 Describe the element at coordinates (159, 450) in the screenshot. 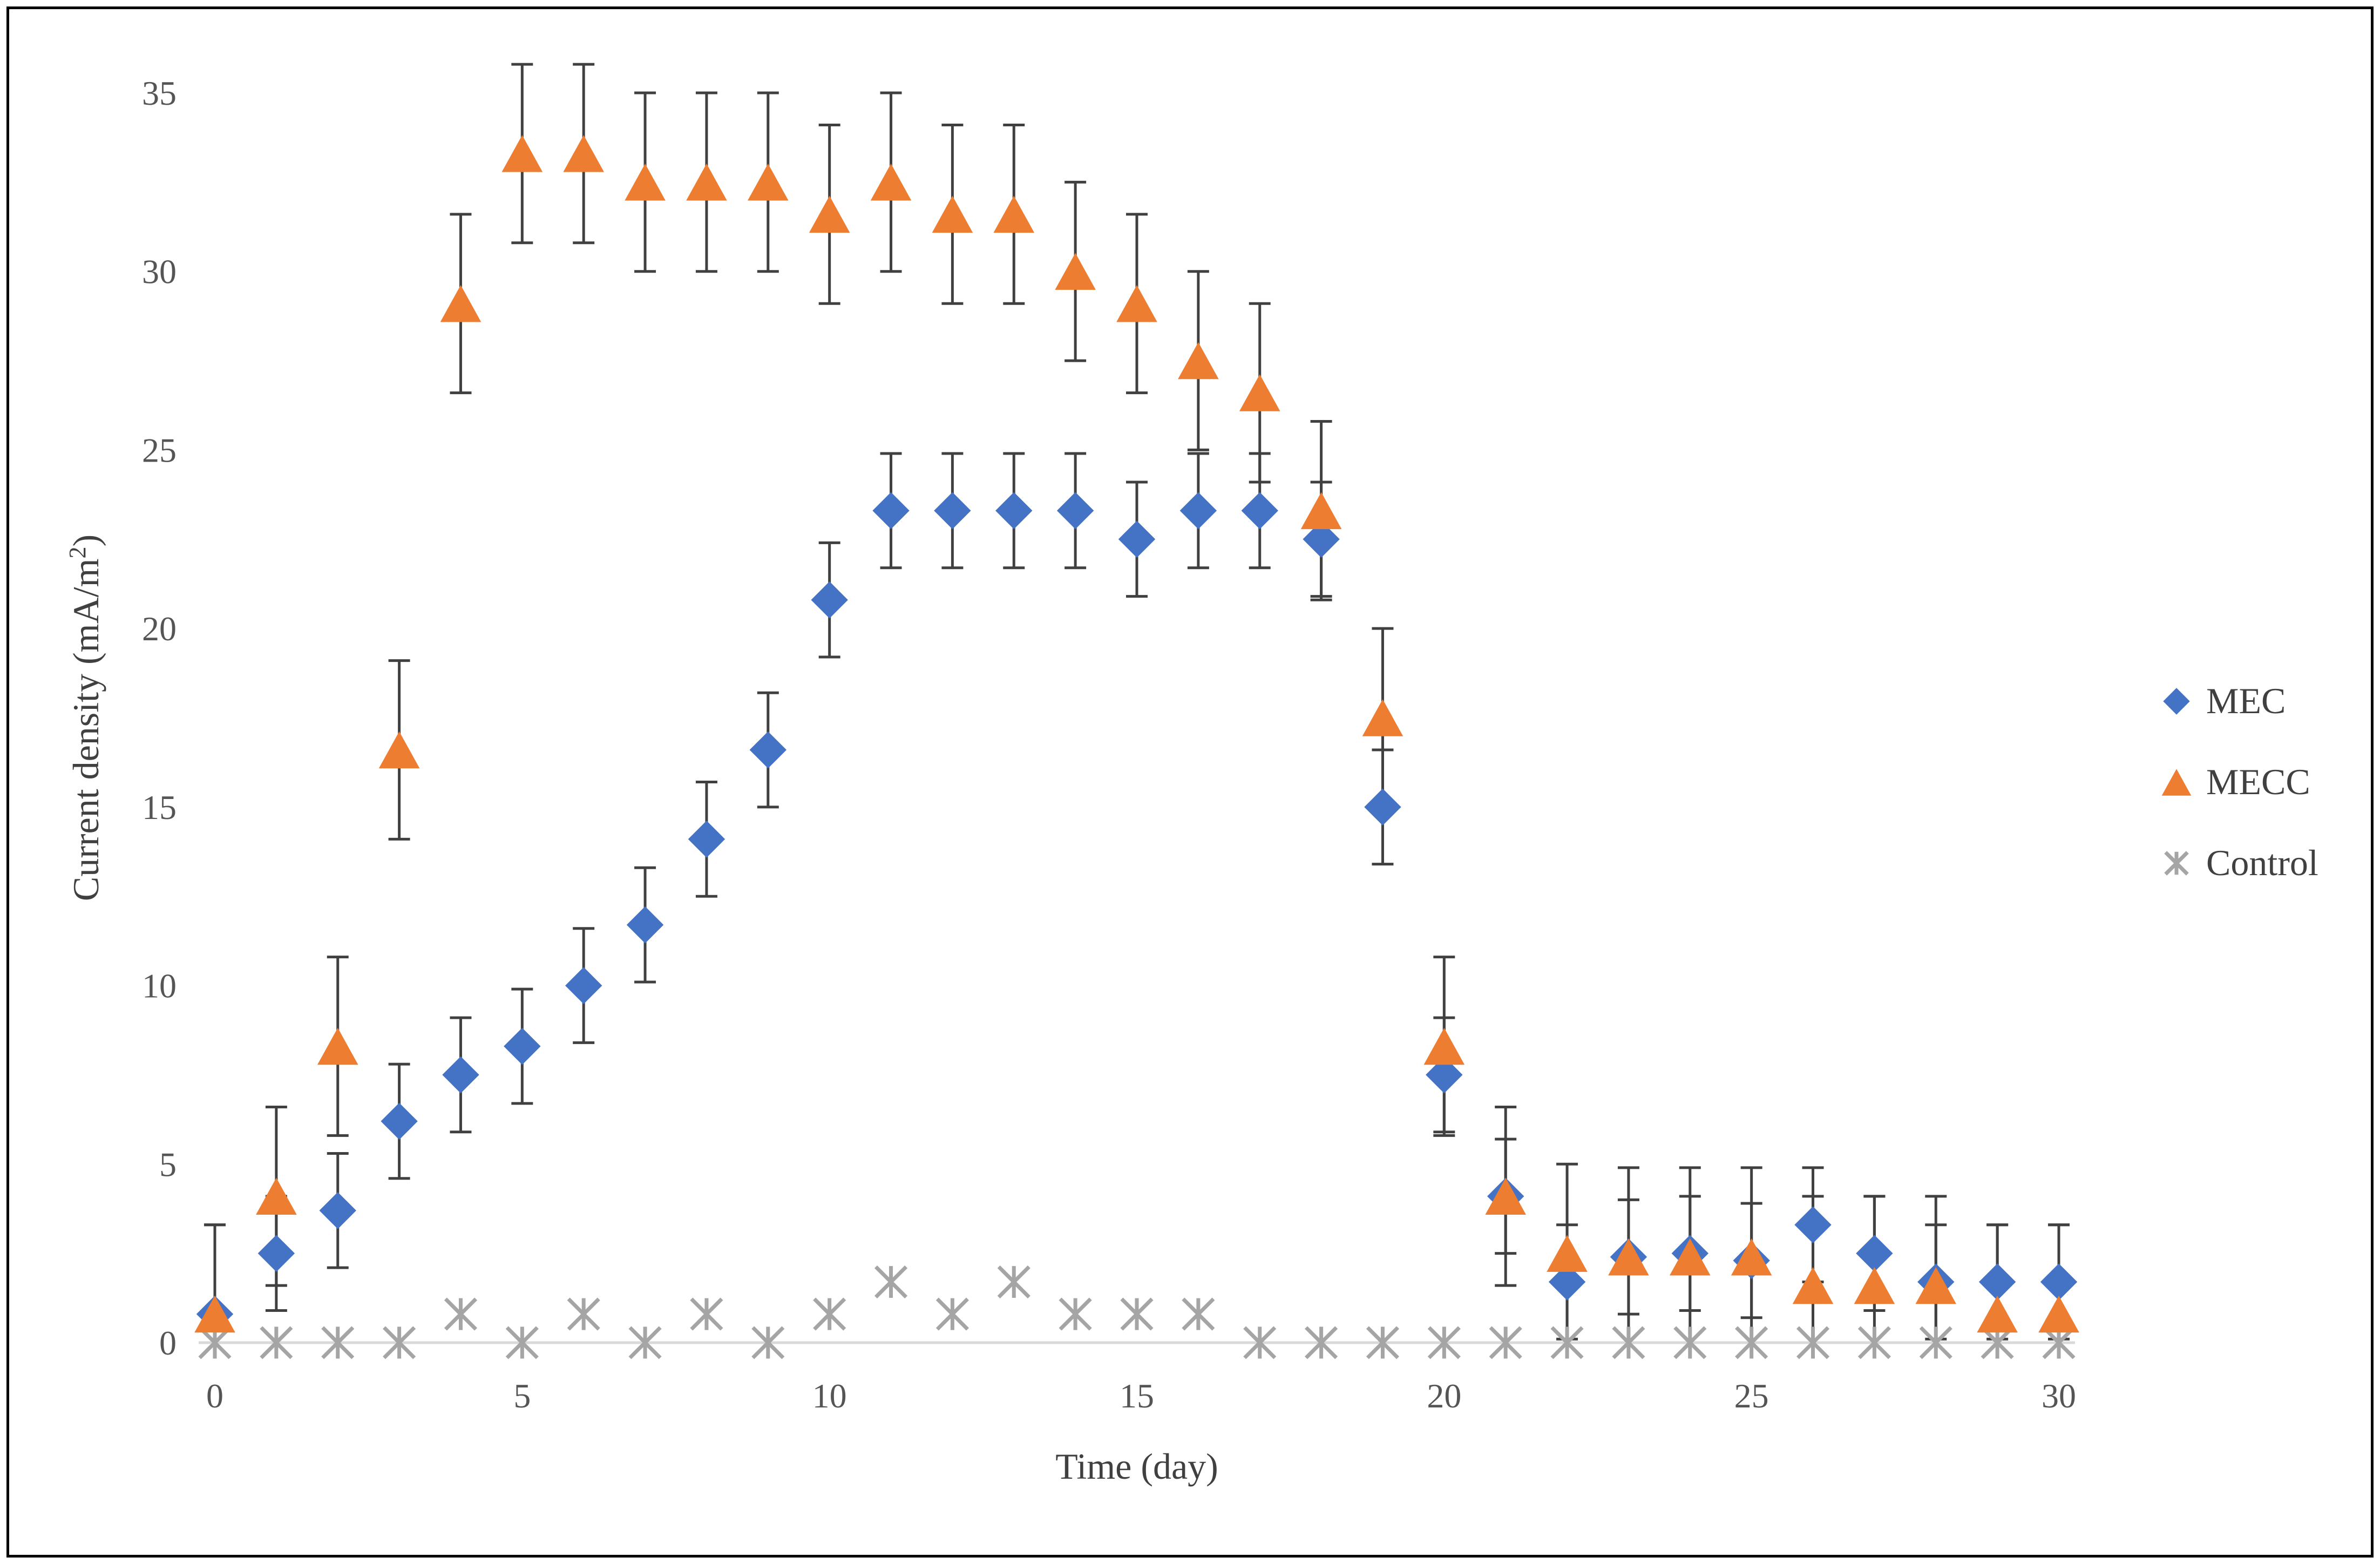

I see `y-tick-label: 25` at that location.